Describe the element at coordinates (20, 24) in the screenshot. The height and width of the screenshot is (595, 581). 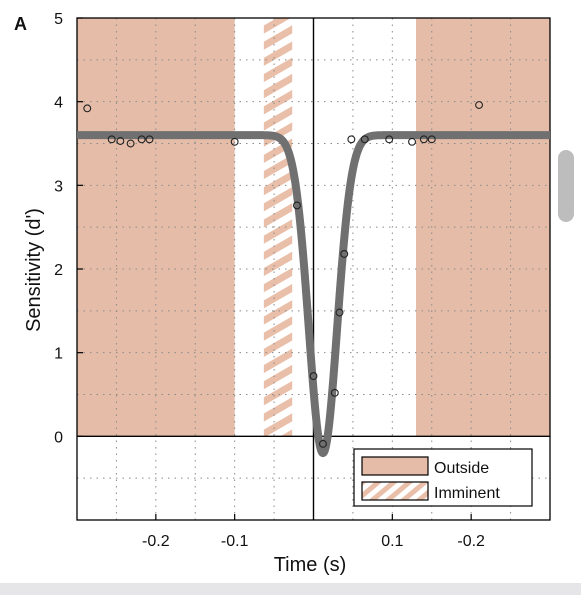
I see `panel-label: A` at that location.